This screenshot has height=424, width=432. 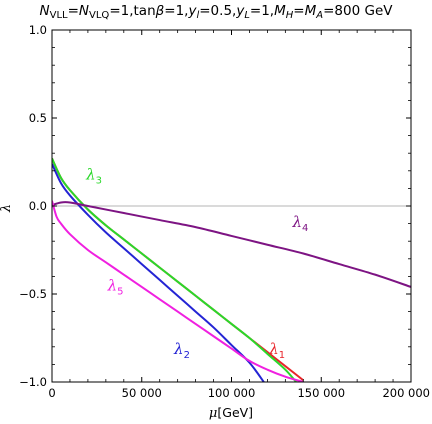 I want to click on x-tick-label: 0, so click(x=51, y=393).